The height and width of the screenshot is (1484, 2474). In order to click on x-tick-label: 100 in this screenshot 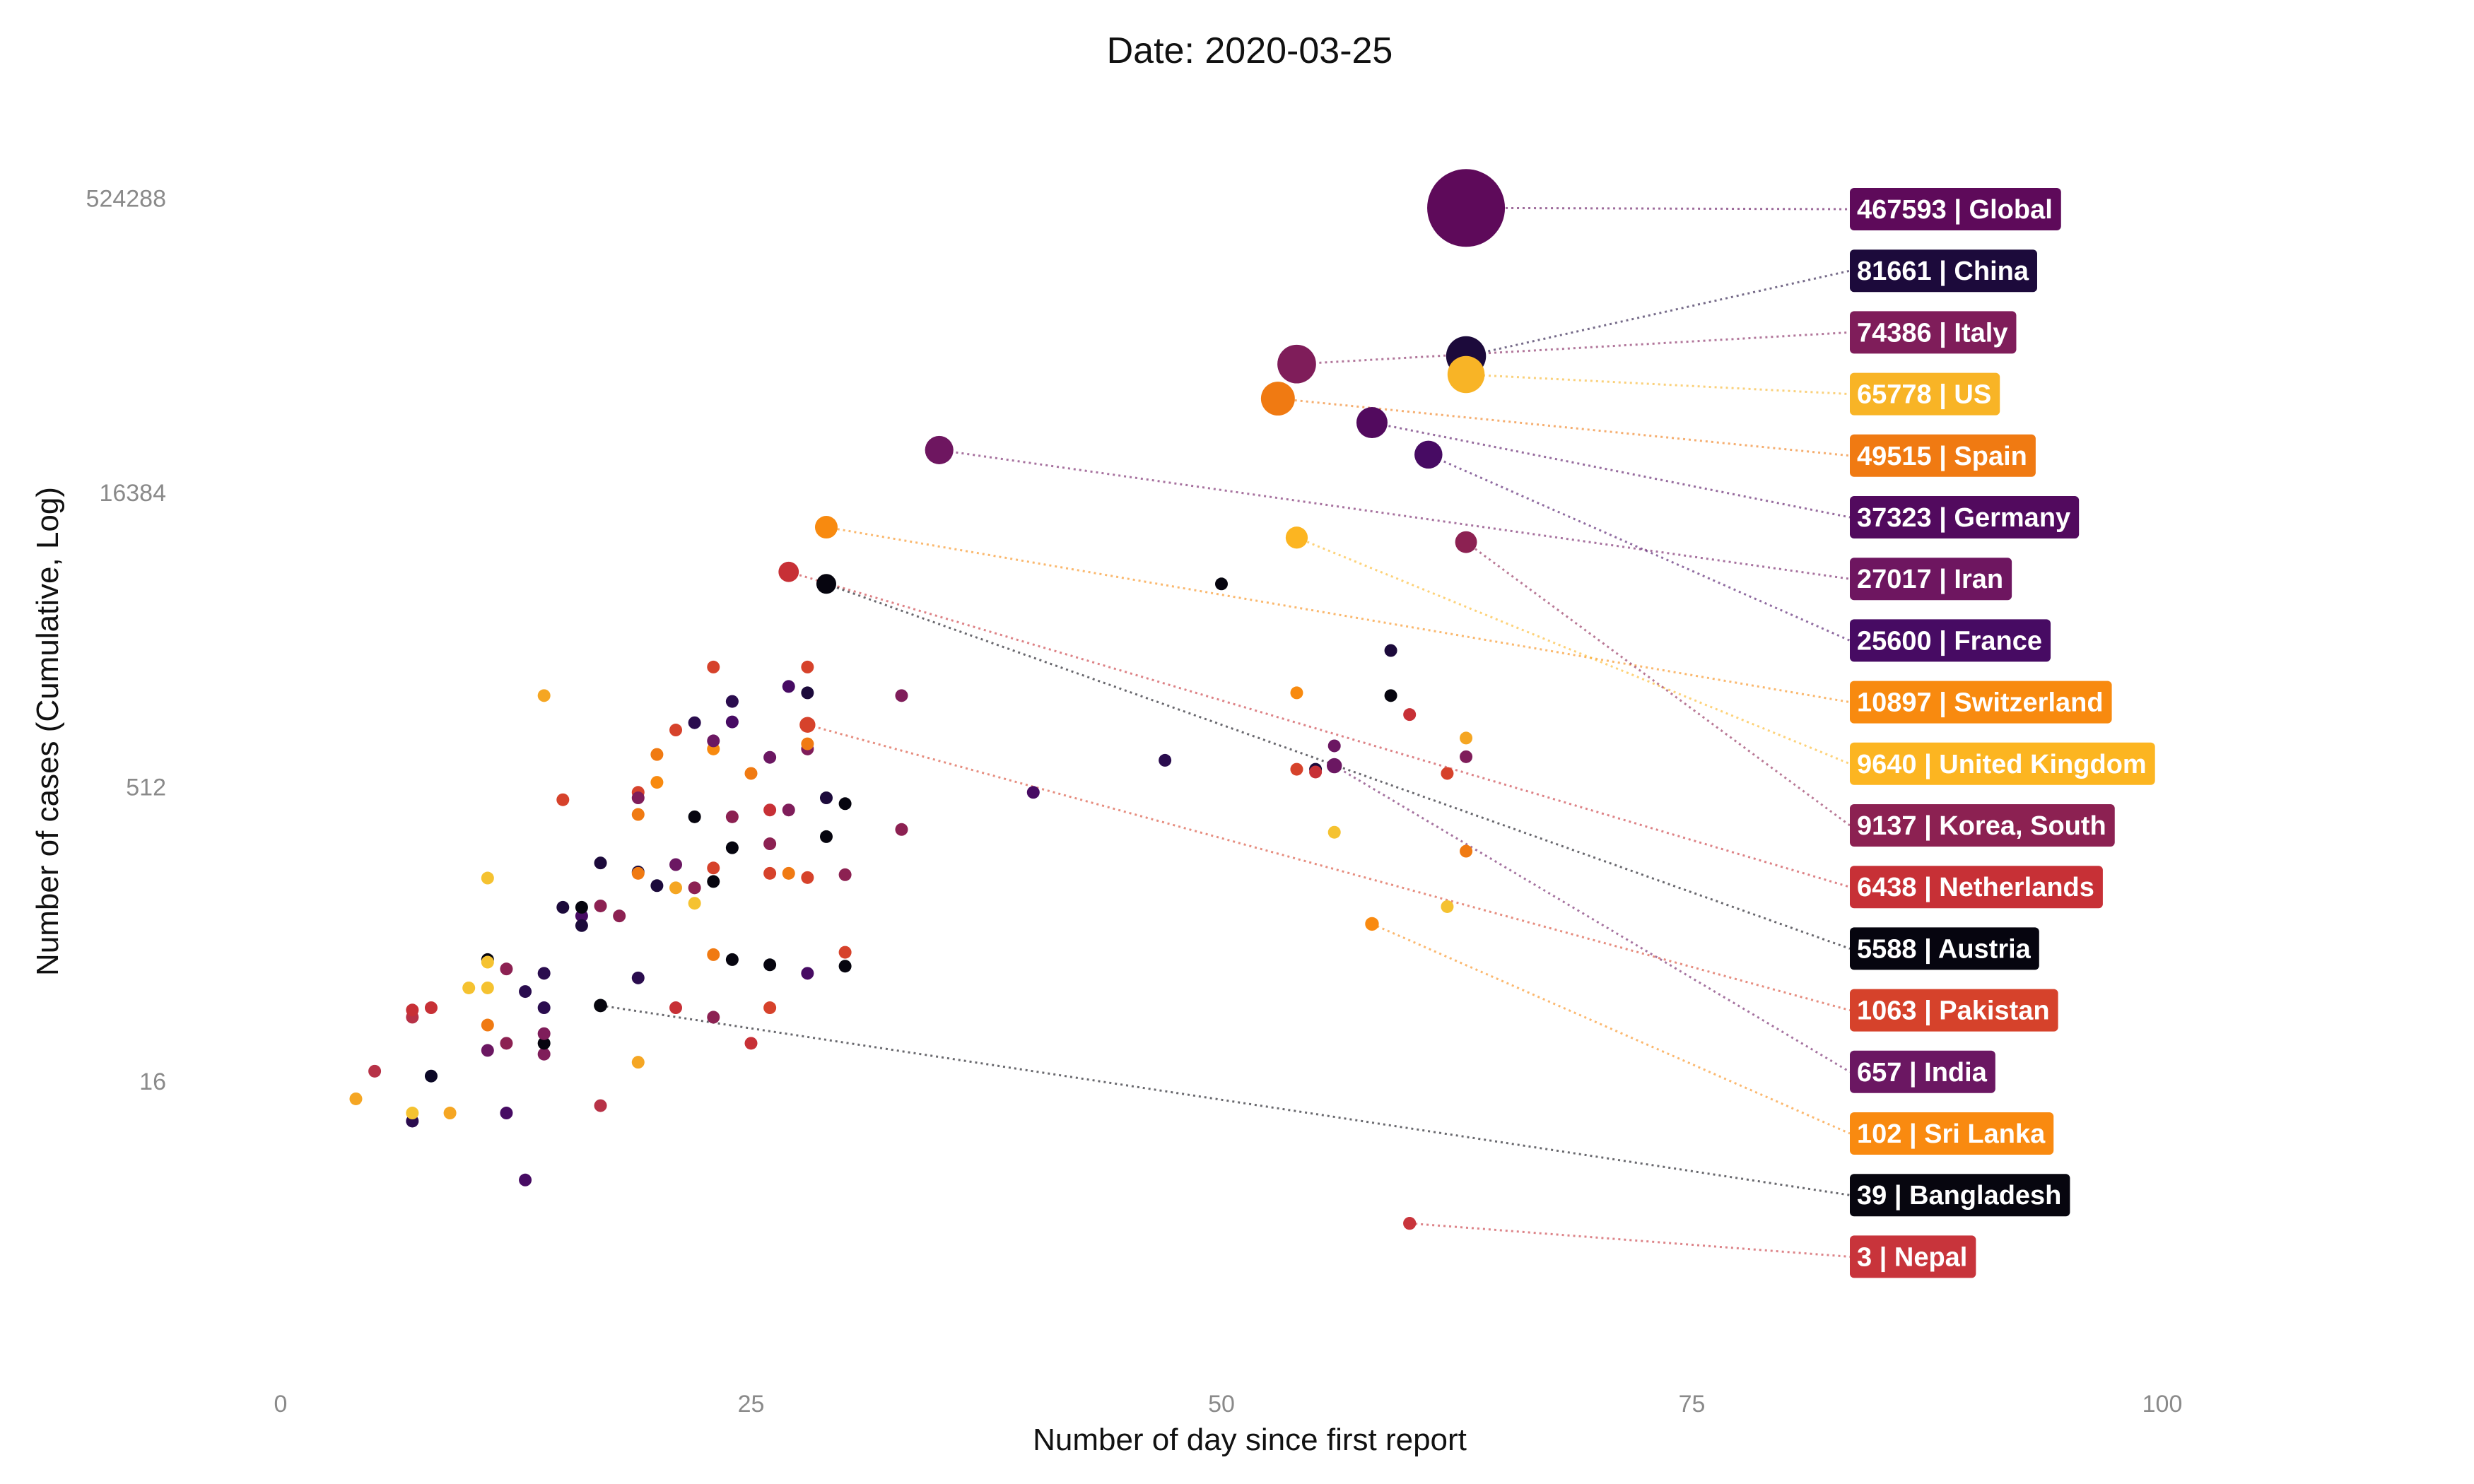, I will do `click(2162, 1404)`.